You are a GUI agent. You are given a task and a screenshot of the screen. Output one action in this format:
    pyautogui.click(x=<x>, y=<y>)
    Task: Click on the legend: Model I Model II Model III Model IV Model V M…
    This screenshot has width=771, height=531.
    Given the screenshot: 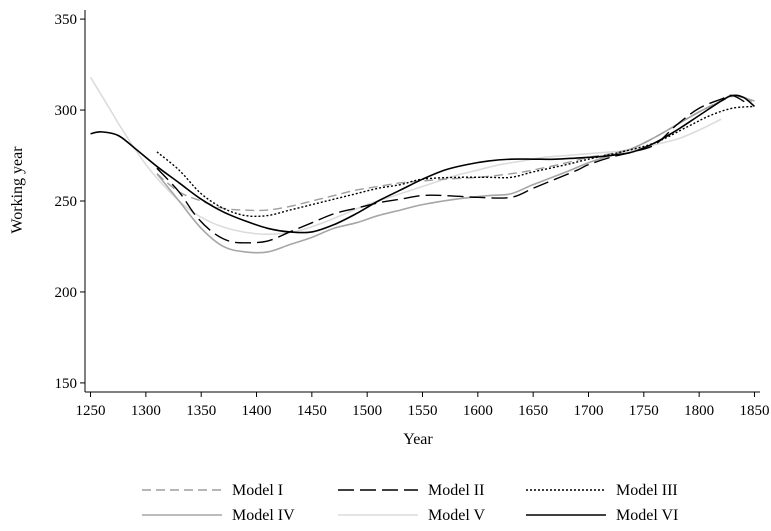 What is the action you would take?
    pyautogui.click(x=410, y=503)
    